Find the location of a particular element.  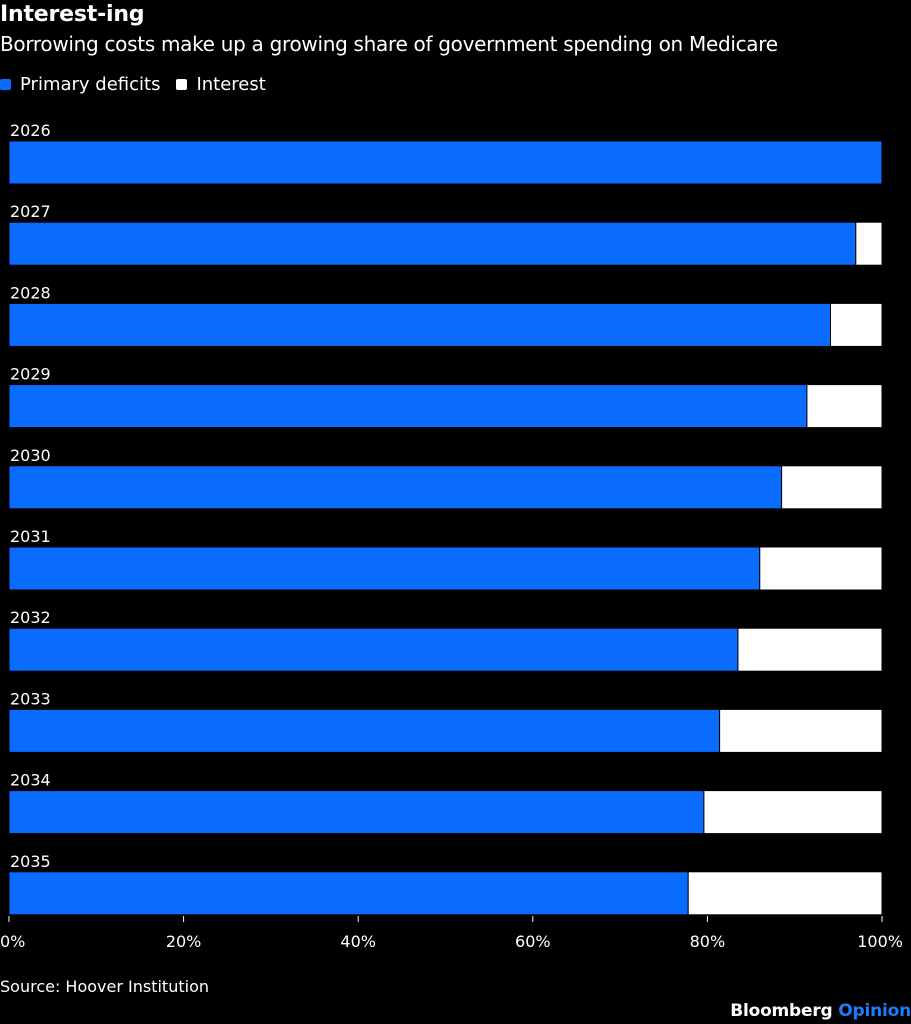

bar-primary-deficits-2026 is located at coordinates (445, 162).